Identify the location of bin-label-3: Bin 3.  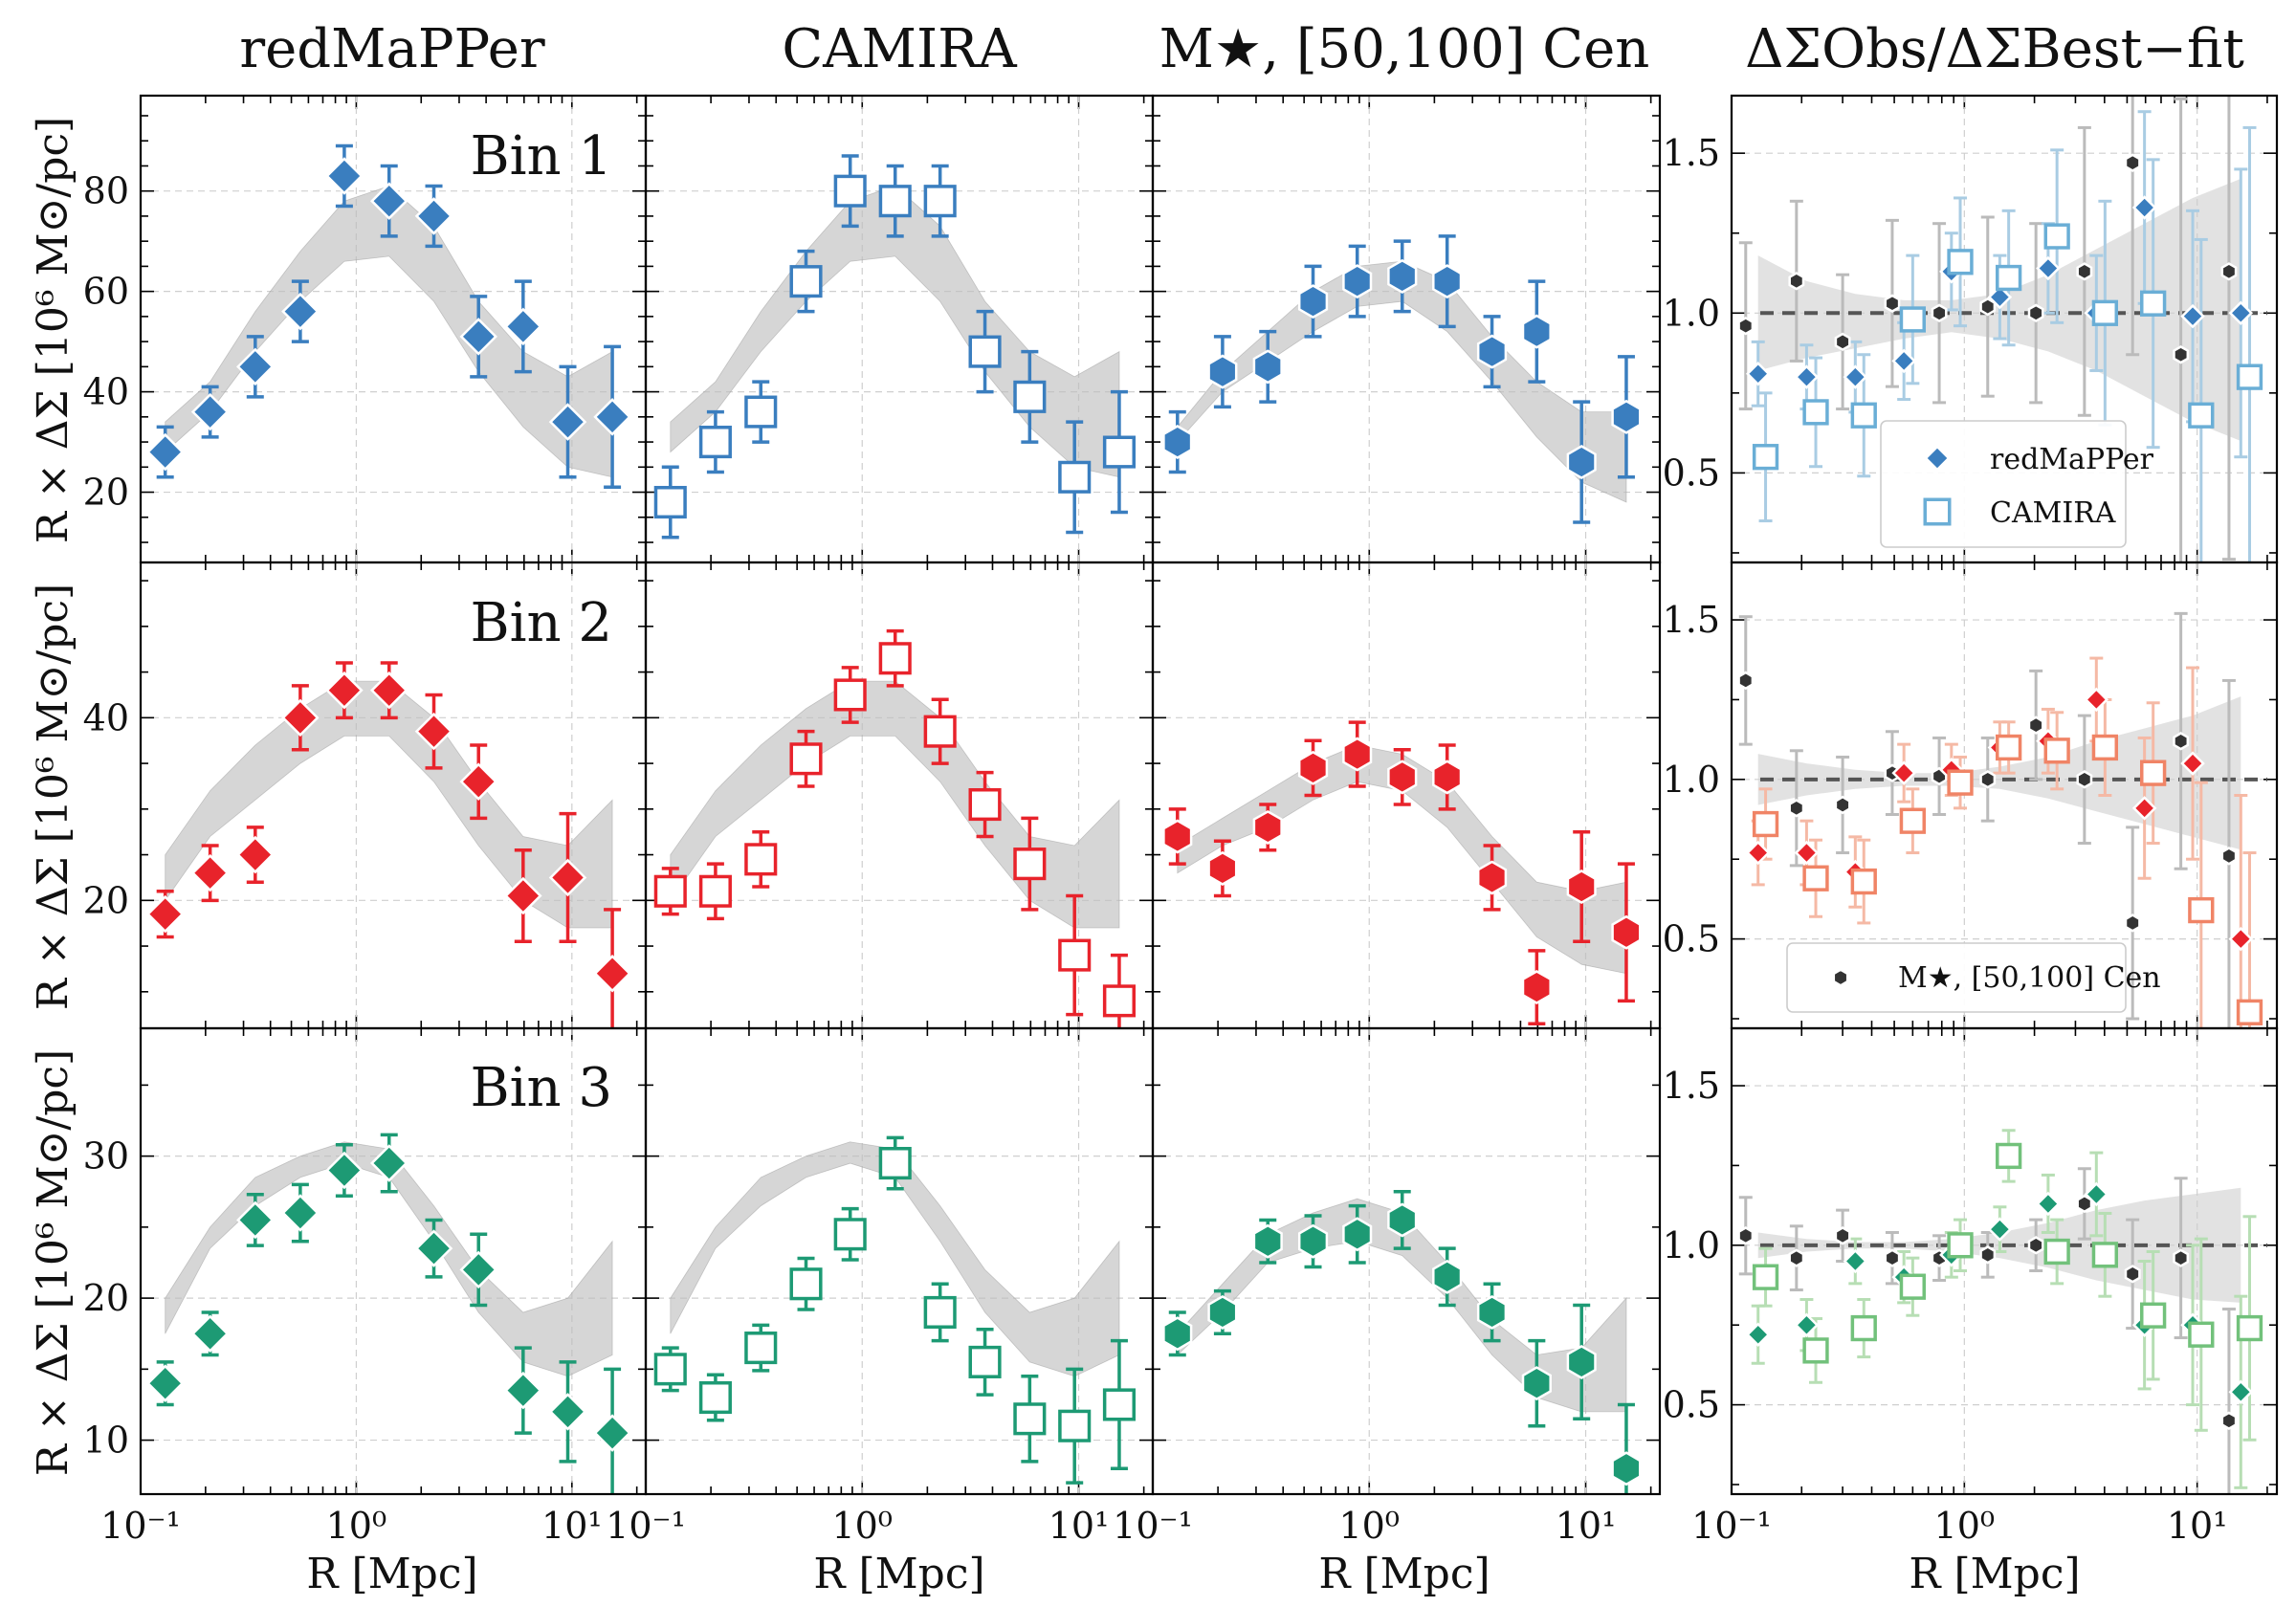
(541, 1088).